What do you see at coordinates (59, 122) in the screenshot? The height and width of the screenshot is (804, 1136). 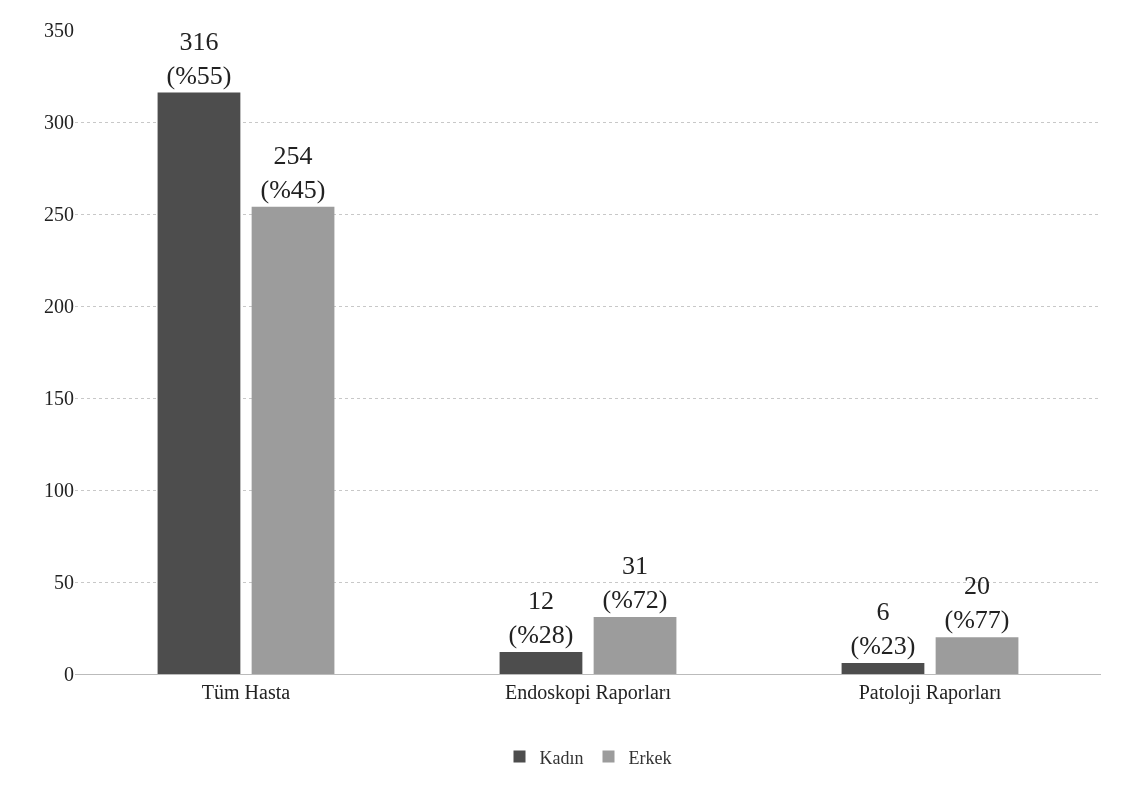 I see `y-tick-label: 300` at bounding box center [59, 122].